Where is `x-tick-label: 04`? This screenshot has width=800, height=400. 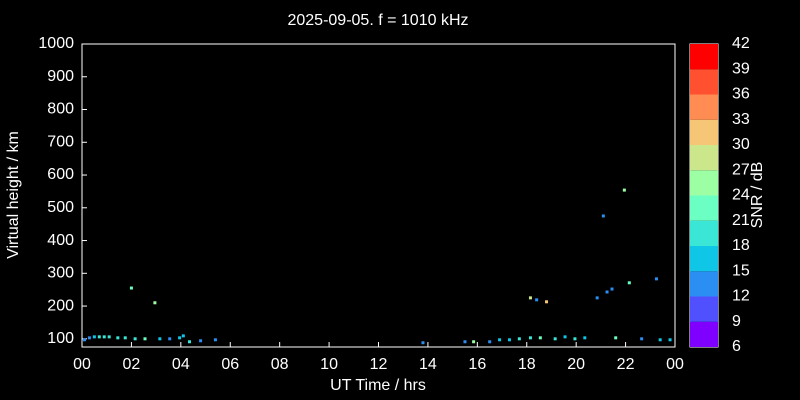
x-tick-label: 04 is located at coordinates (181, 364).